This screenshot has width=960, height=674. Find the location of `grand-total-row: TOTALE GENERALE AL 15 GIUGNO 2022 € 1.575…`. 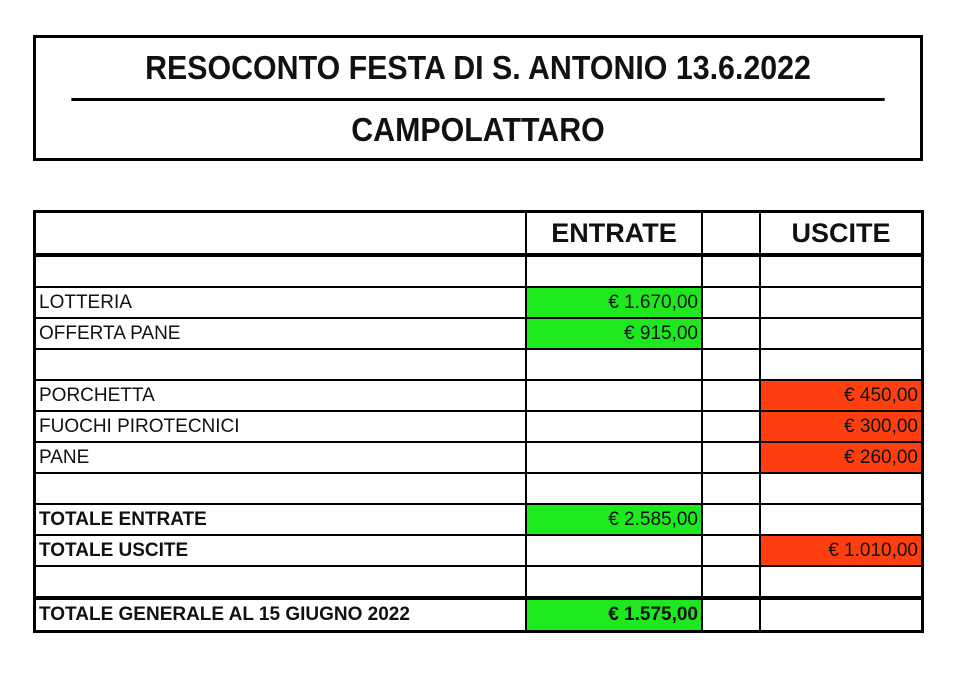

grand-total-row: TOTALE GENERALE AL 15 GIUGNO 2022 € 1.575… is located at coordinates (478, 614).